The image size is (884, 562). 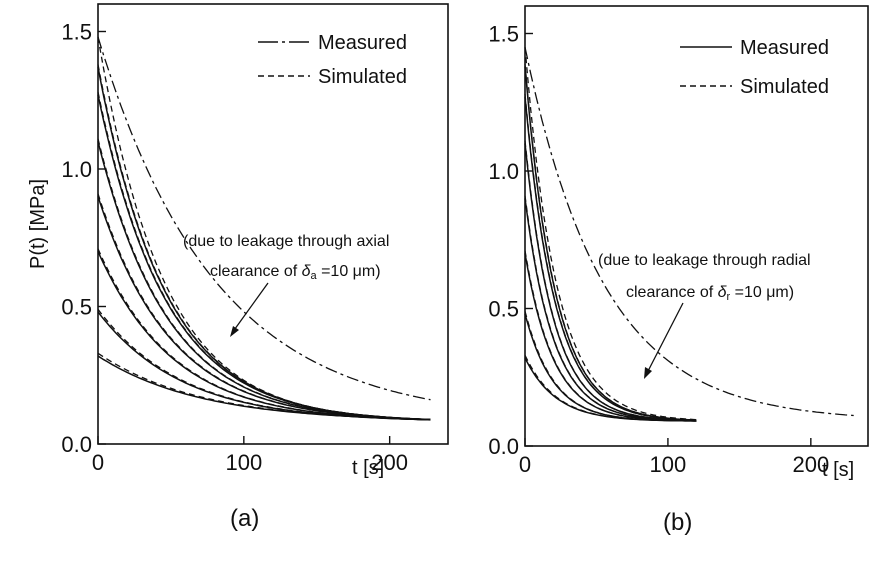 What do you see at coordinates (295, 272) in the screenshot?
I see `annotation-line-2: clearance of δa =10 μm)` at bounding box center [295, 272].